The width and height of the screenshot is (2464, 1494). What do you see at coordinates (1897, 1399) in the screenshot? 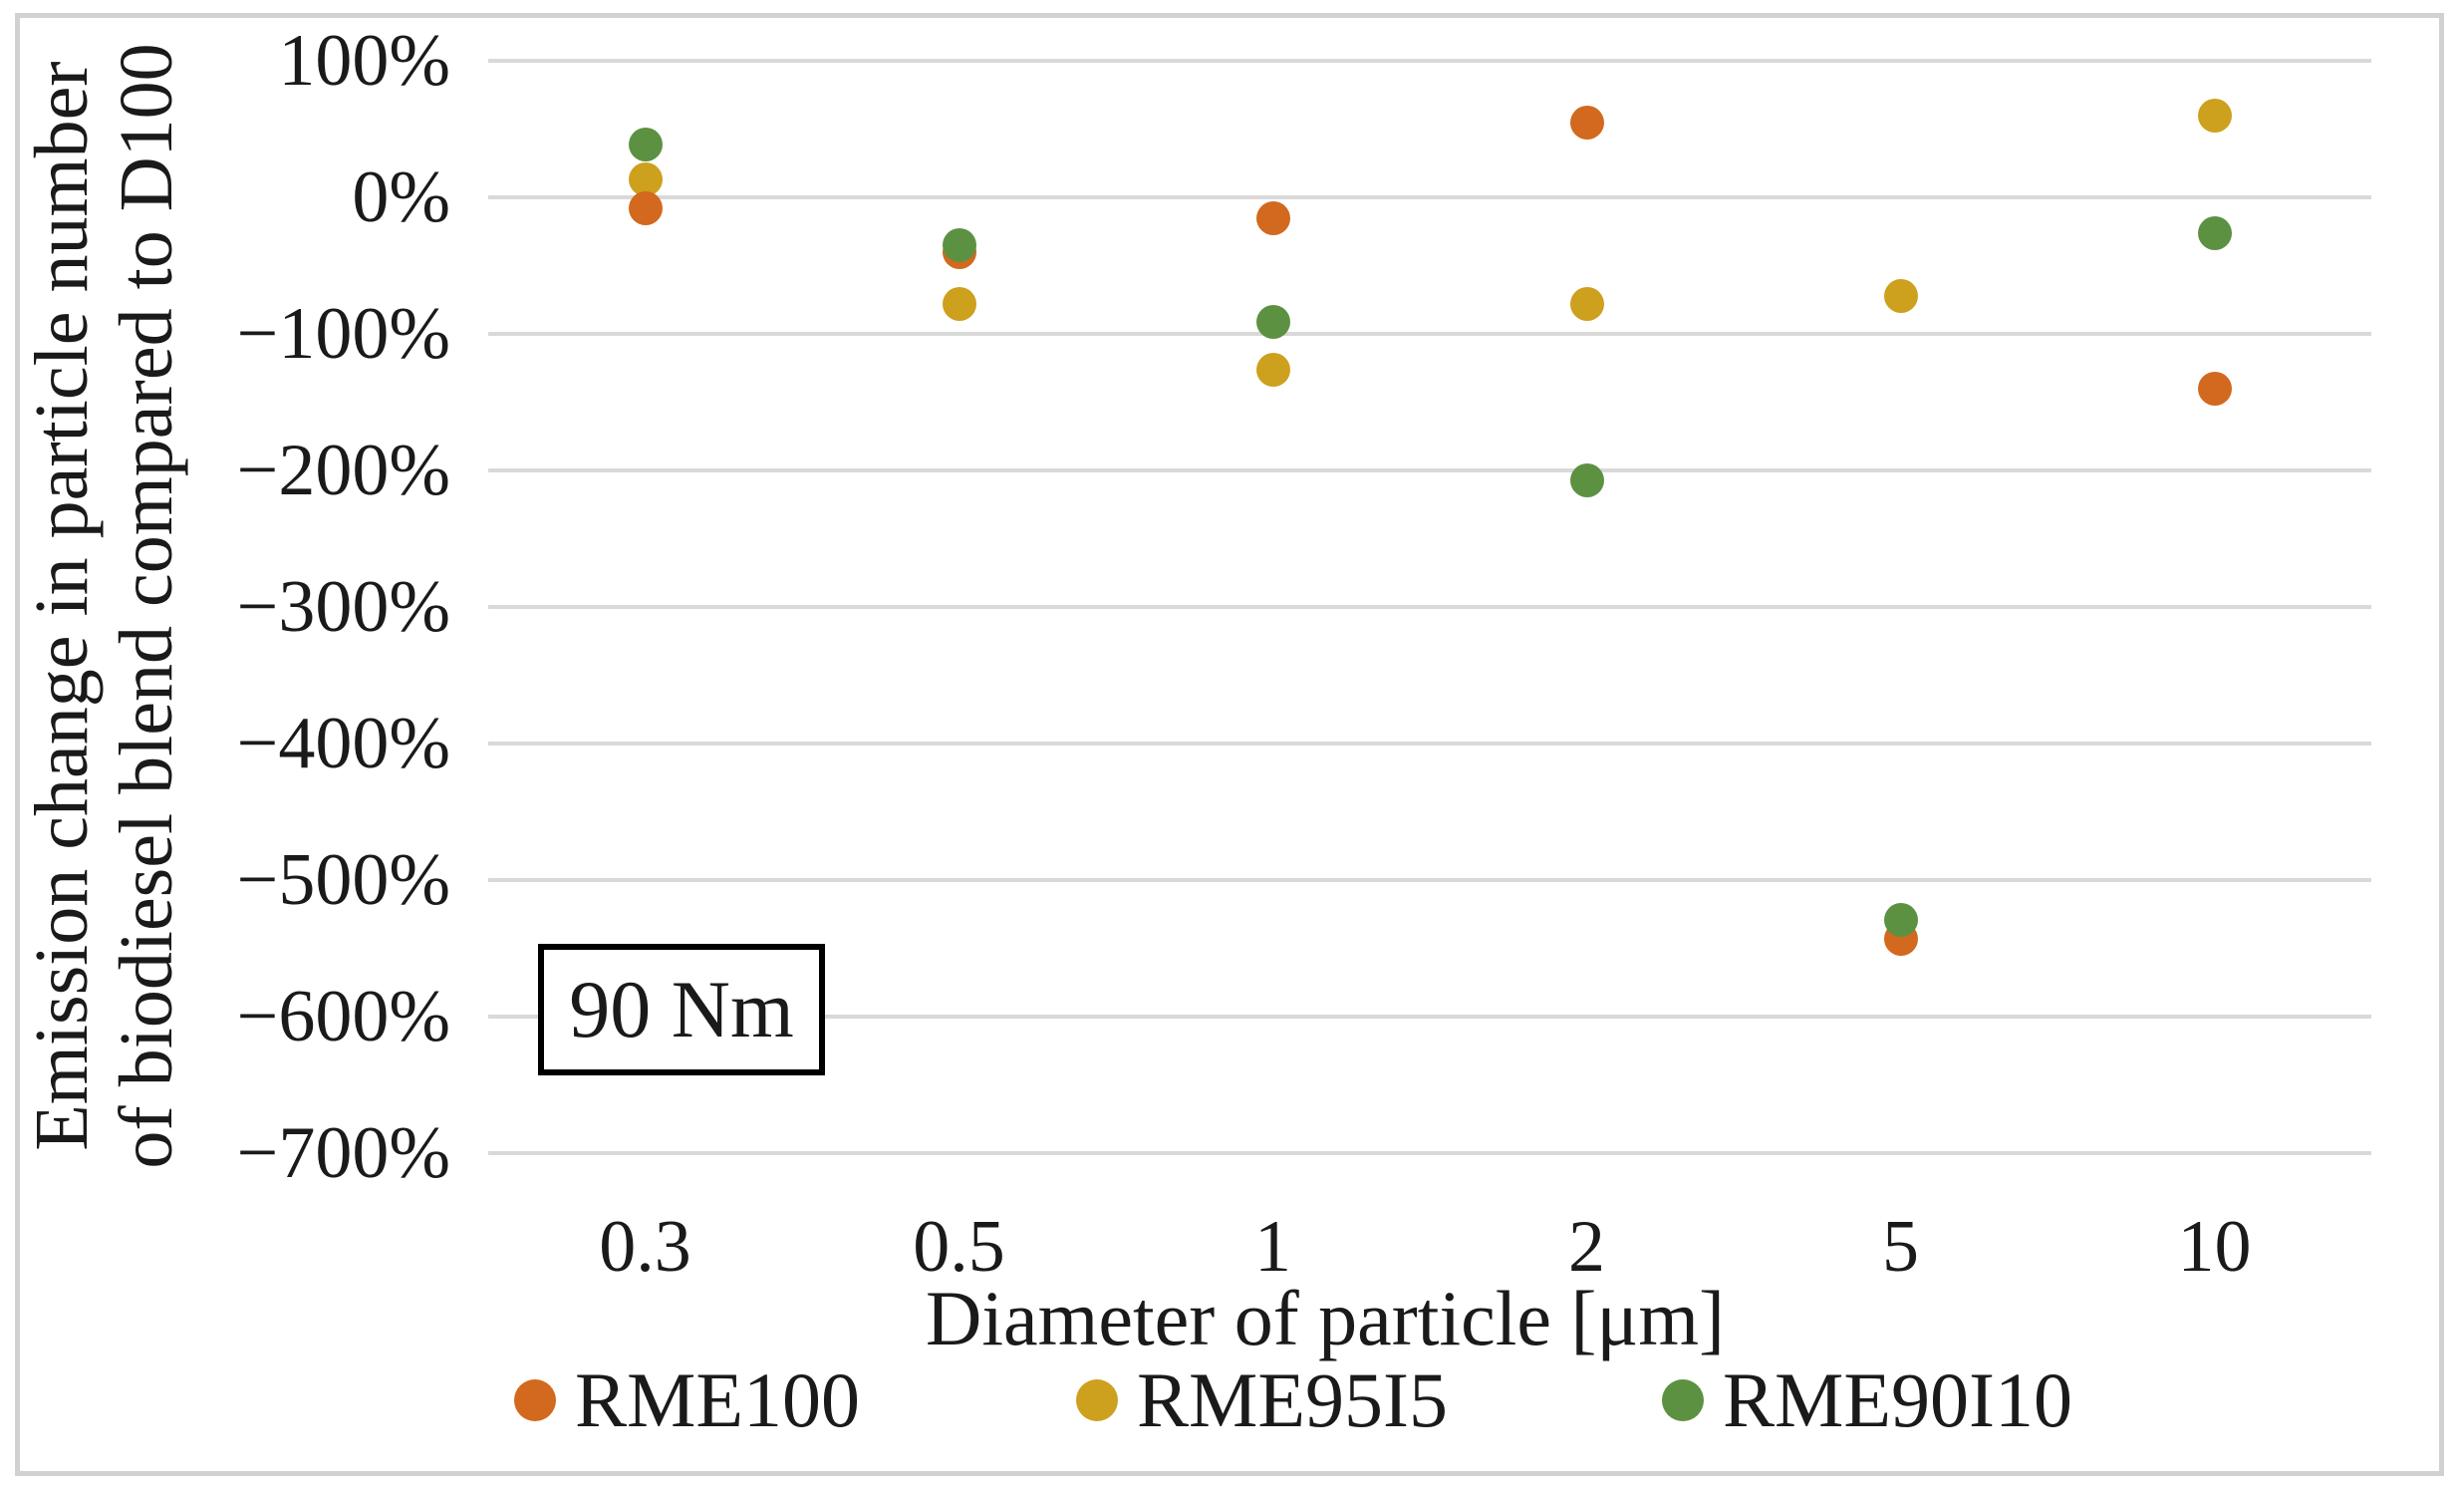
I see `legend-label: RME90I10` at bounding box center [1897, 1399].